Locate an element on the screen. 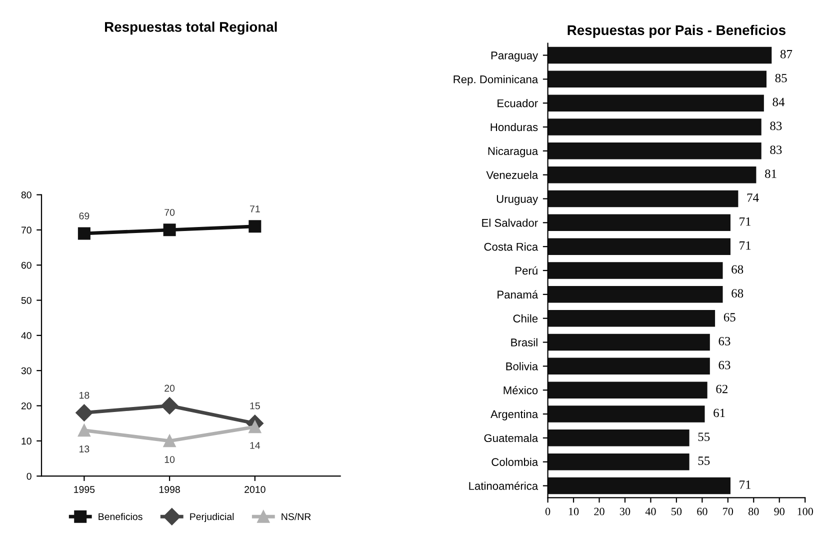  x-tick-label: 10 is located at coordinates (573, 512).